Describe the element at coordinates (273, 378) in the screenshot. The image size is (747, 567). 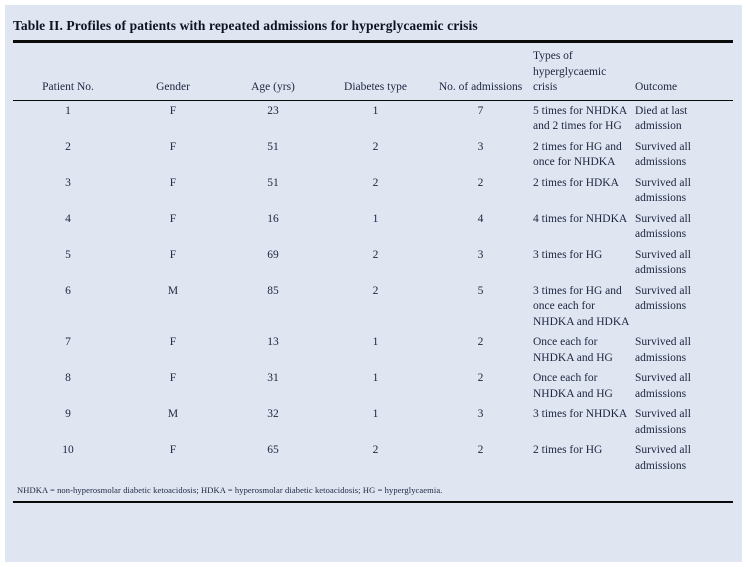
I see `cell-age: 31` at that location.